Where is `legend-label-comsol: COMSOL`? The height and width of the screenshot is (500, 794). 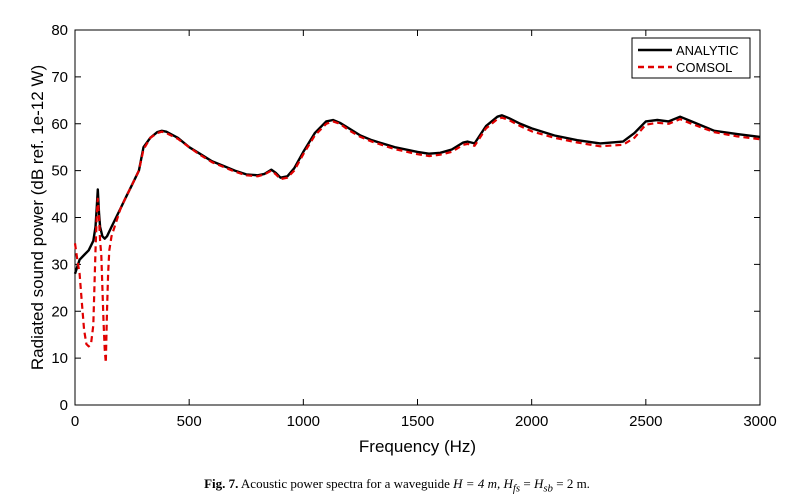 legend-label-comsol: COMSOL is located at coordinates (704, 67).